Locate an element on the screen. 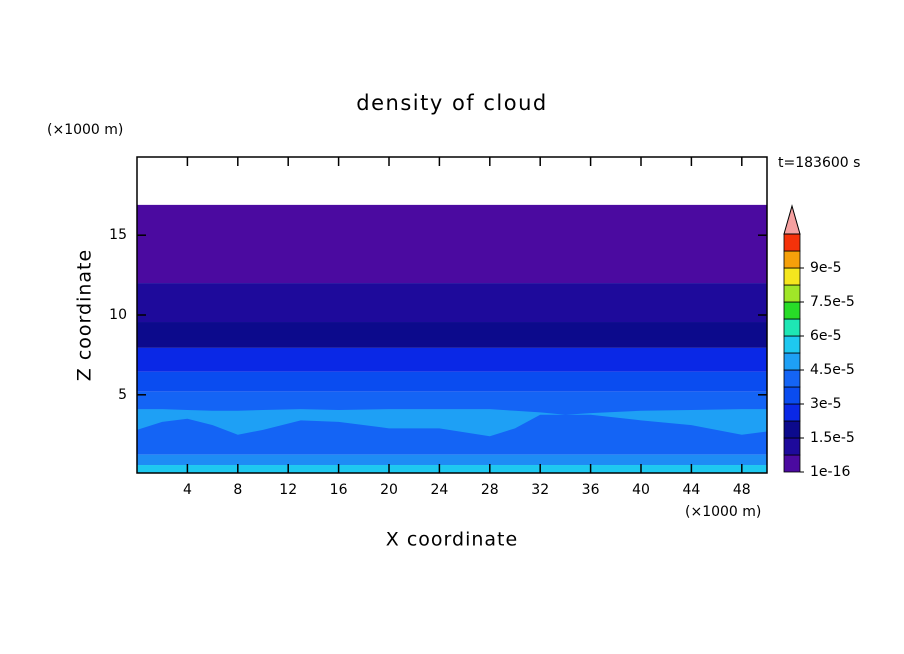  x-unit: (×1000 m) is located at coordinates (723, 512).